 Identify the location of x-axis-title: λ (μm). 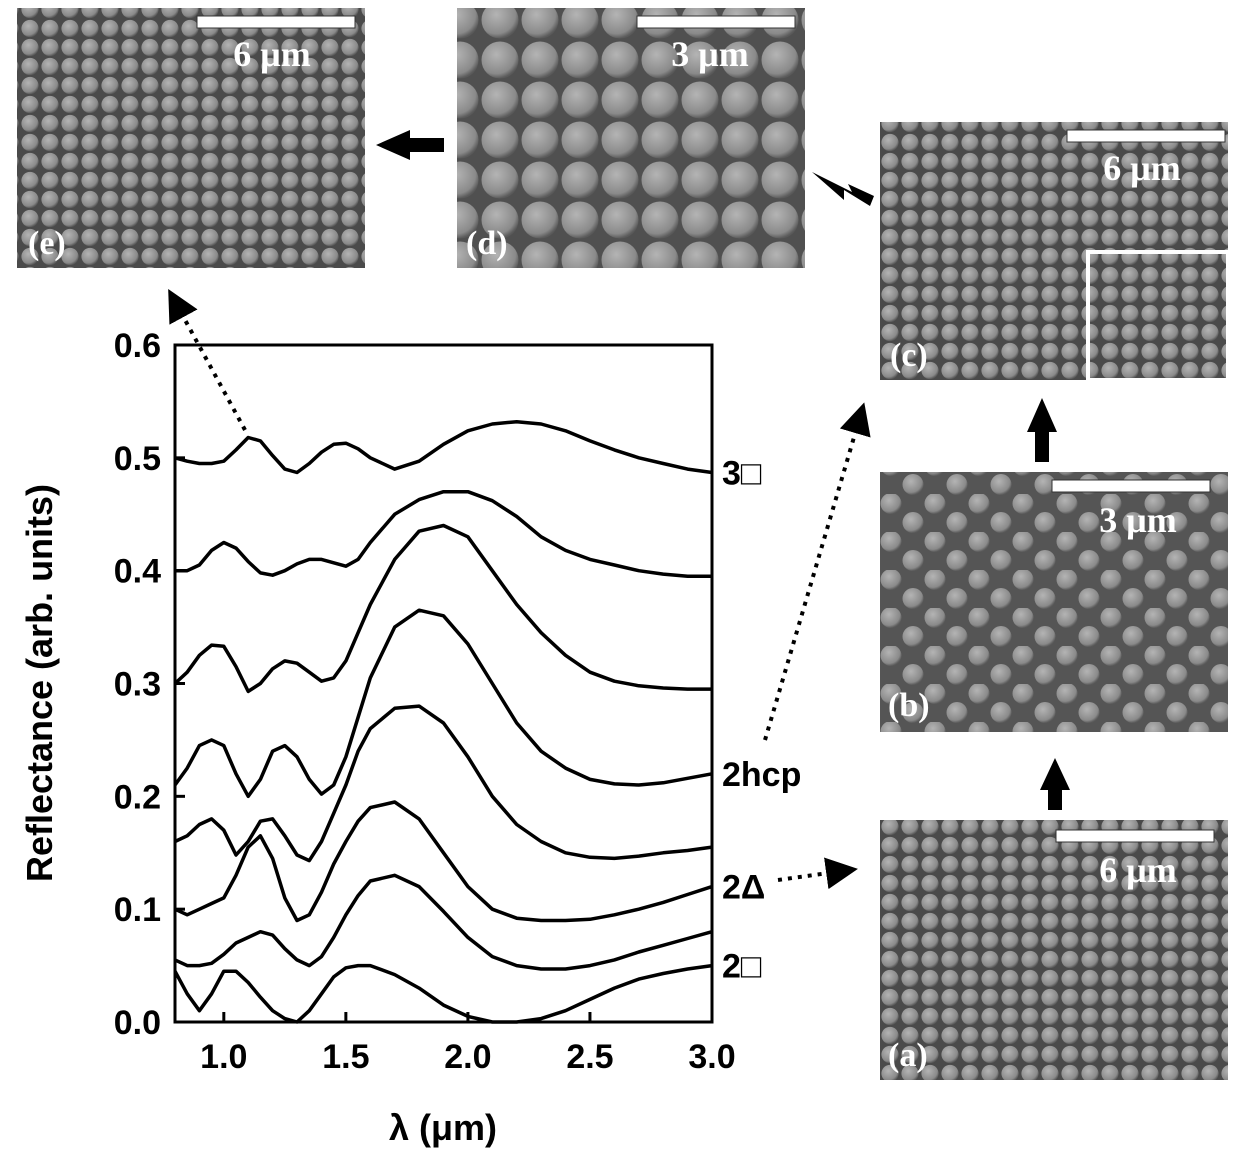
(443, 1127).